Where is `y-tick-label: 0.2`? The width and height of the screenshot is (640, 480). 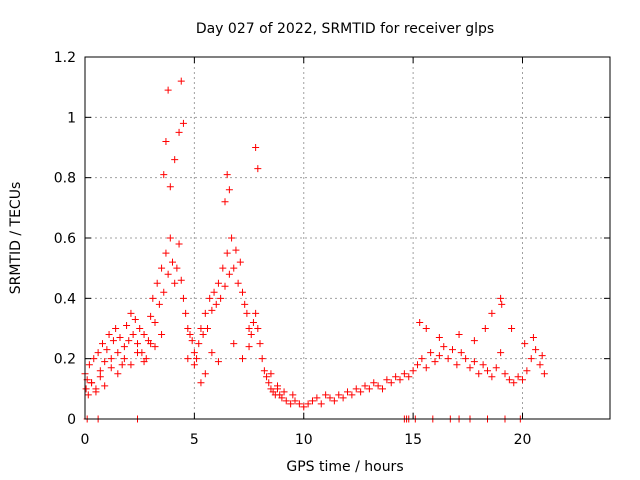 y-tick-label: 0.2 is located at coordinates (65, 360).